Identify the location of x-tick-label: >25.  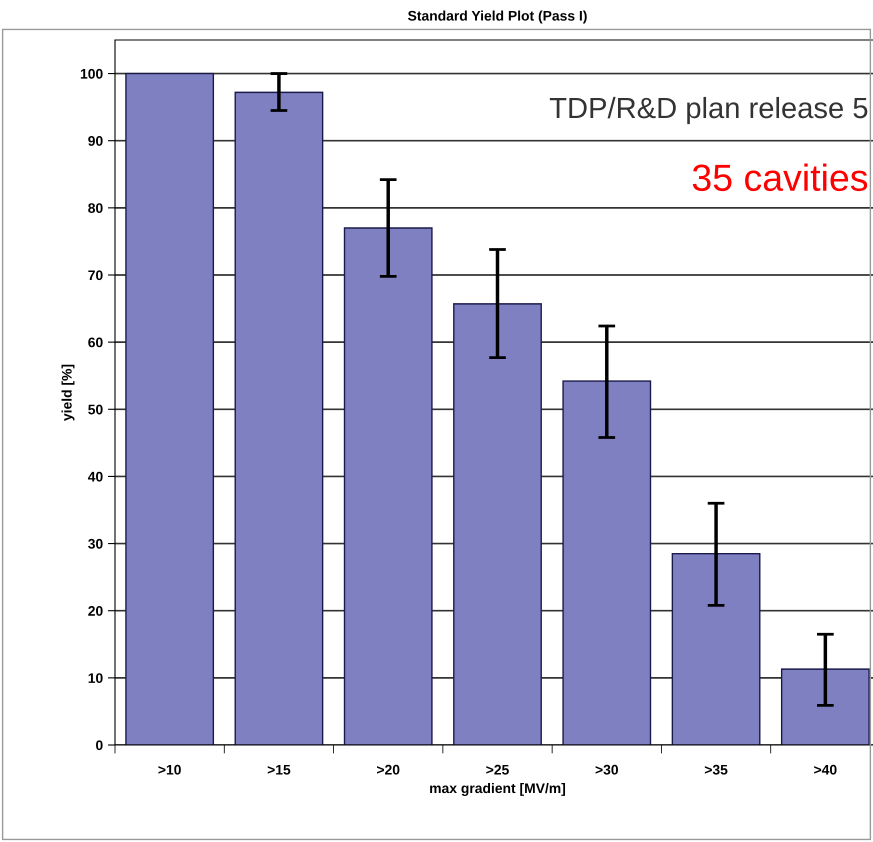
(497, 769).